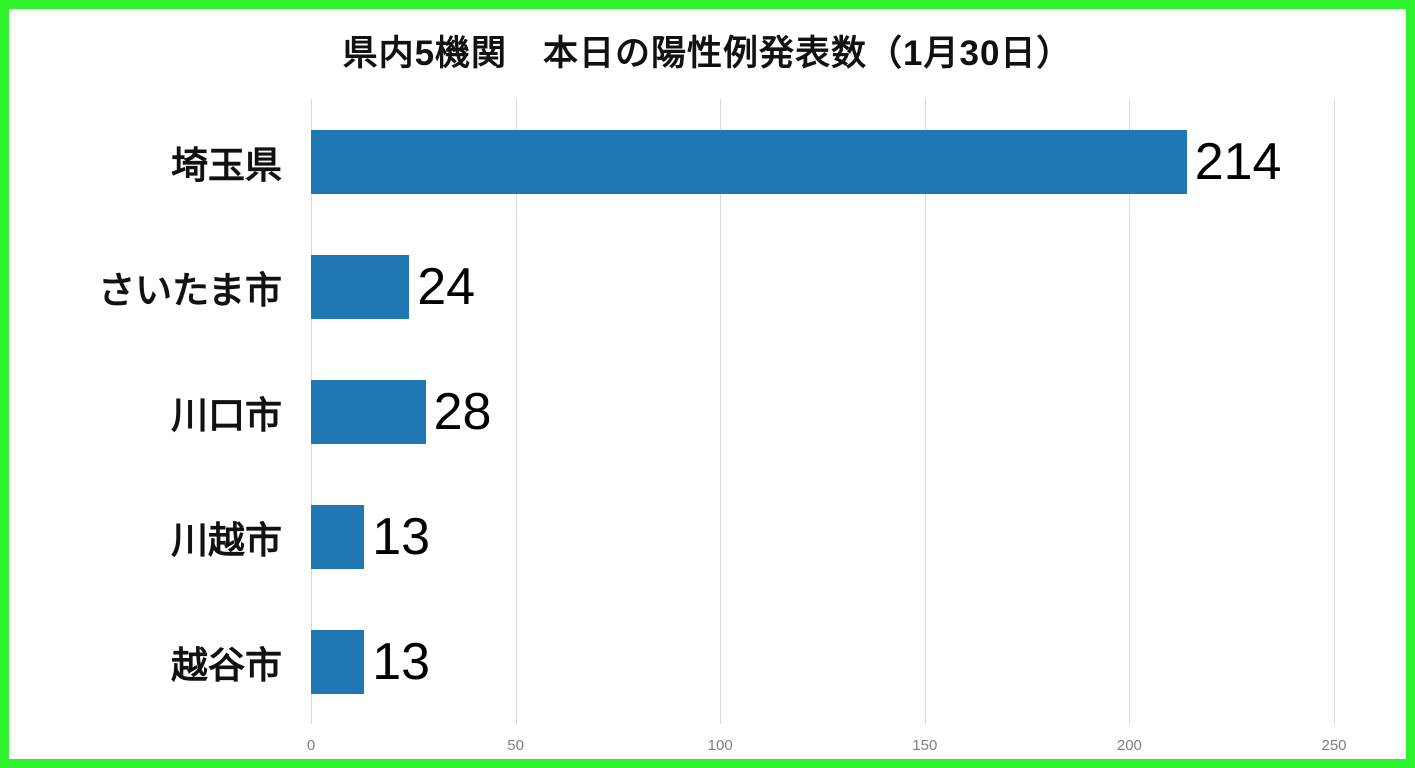 This screenshot has height=768, width=1415. Describe the element at coordinates (311, 745) in the screenshot. I see `x-tick-label: 0` at that location.